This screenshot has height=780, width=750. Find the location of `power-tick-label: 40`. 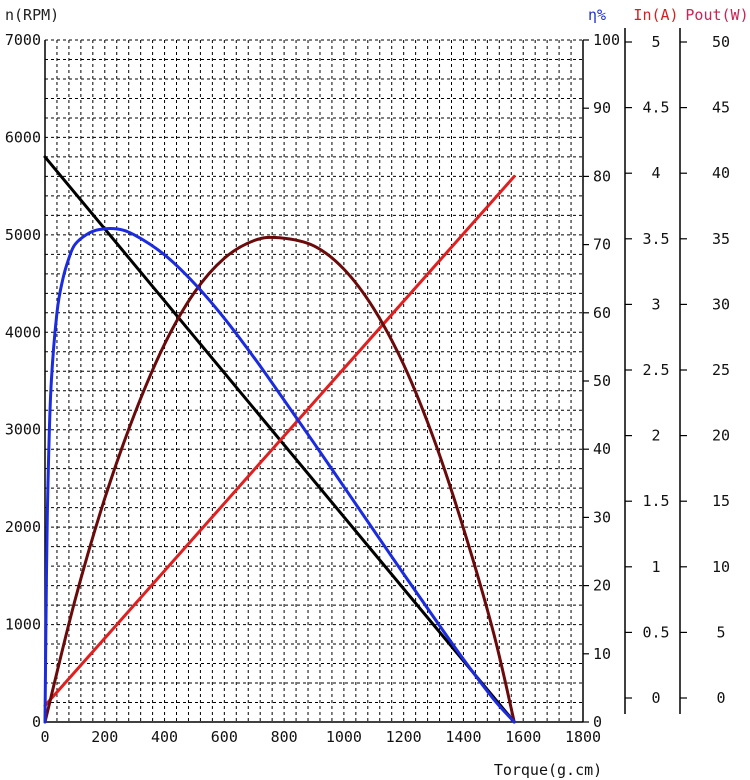

power-tick-label: 40 is located at coordinates (721, 173).